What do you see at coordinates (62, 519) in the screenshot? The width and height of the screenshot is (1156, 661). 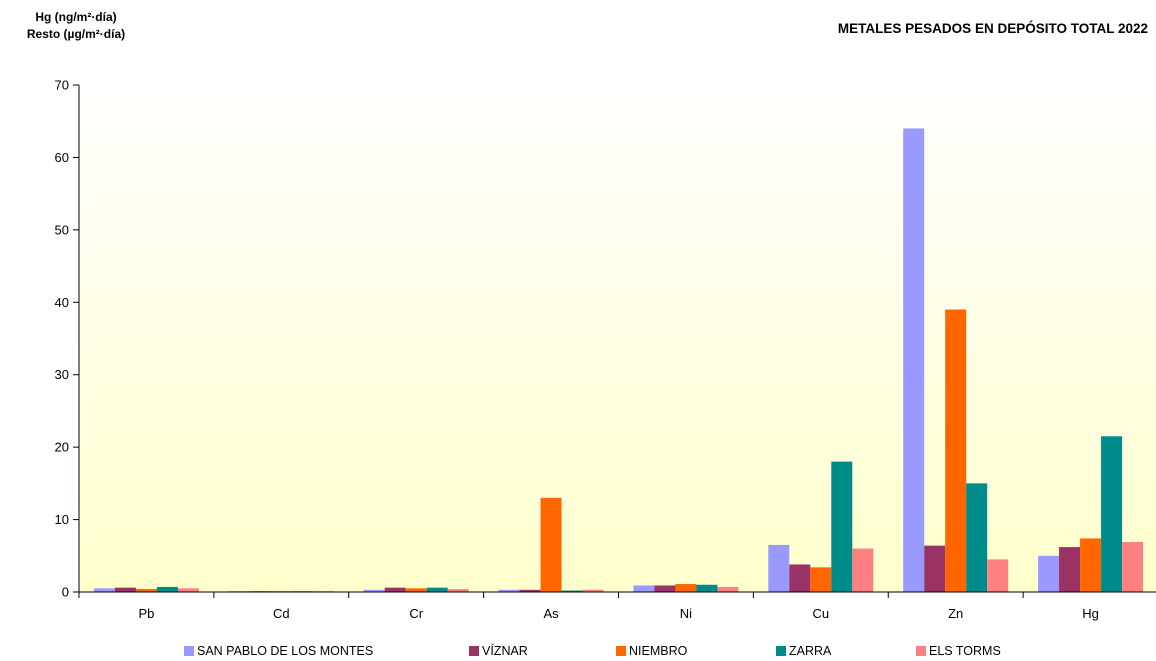 I see `y-tick-label: 10` at bounding box center [62, 519].